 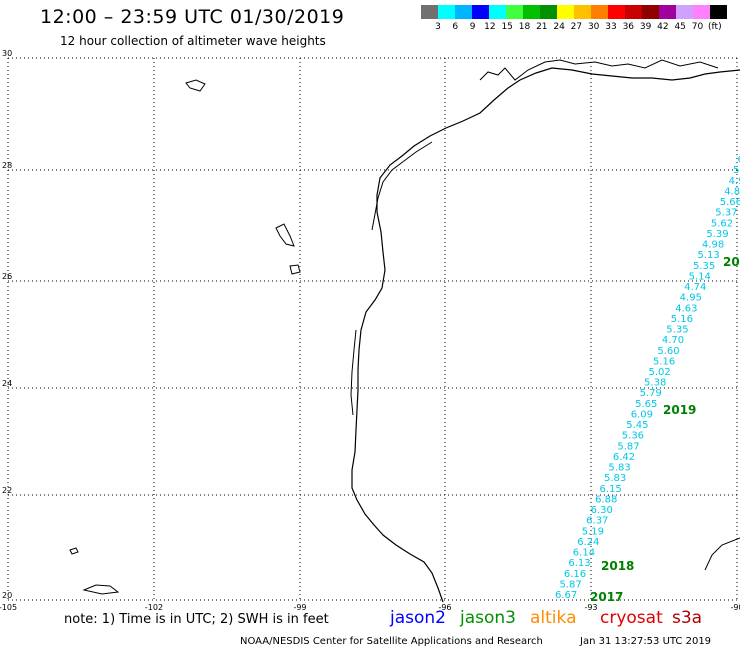 I want to click on track-value: 6., so click(x=739, y=160).